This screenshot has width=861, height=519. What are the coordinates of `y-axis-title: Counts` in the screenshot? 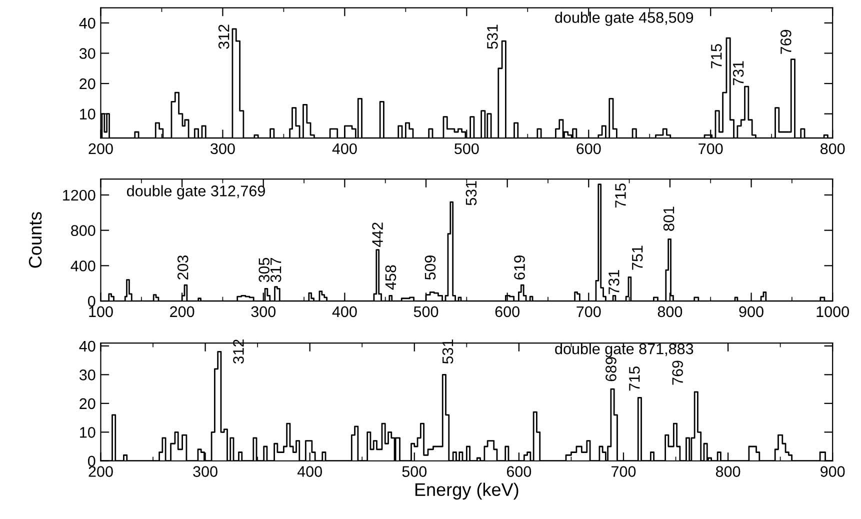 It's located at (35, 240).